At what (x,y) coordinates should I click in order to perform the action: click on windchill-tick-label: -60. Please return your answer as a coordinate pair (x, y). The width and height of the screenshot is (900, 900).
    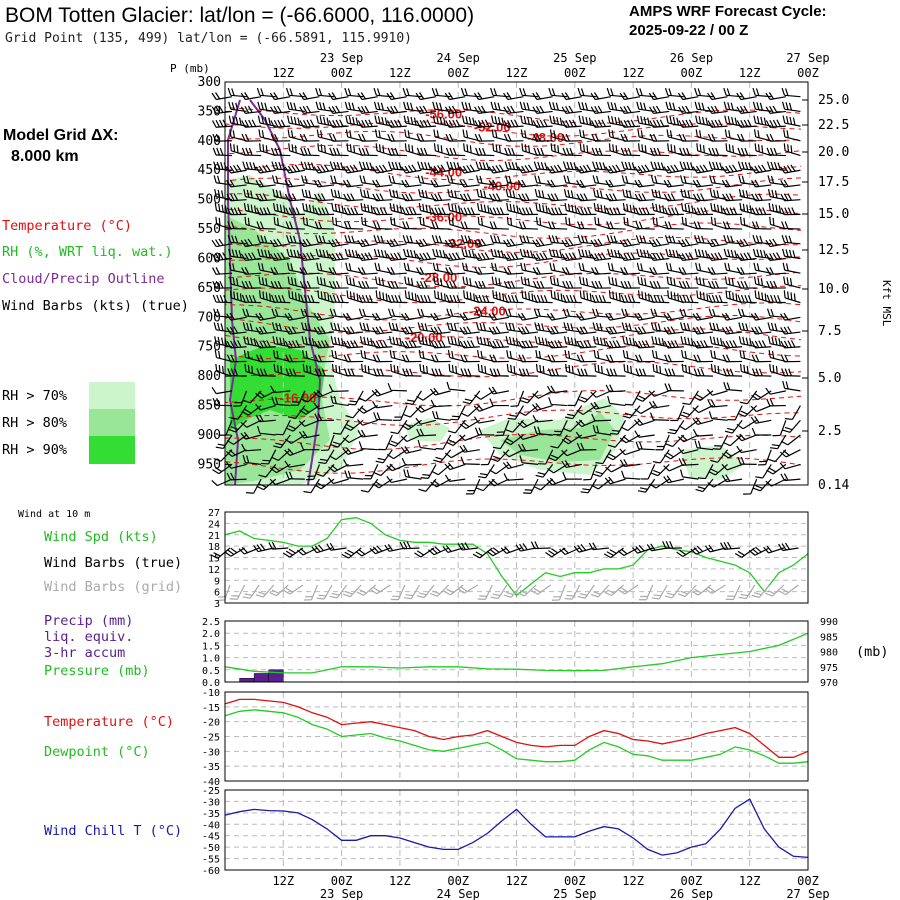
    Looking at the image, I should click on (211, 871).